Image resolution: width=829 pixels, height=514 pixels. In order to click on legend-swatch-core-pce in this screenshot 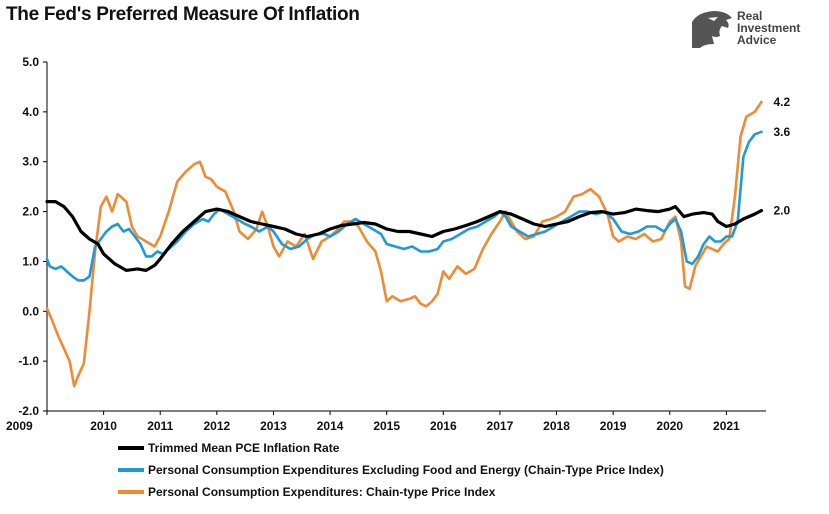, I will do `click(131, 469)`.